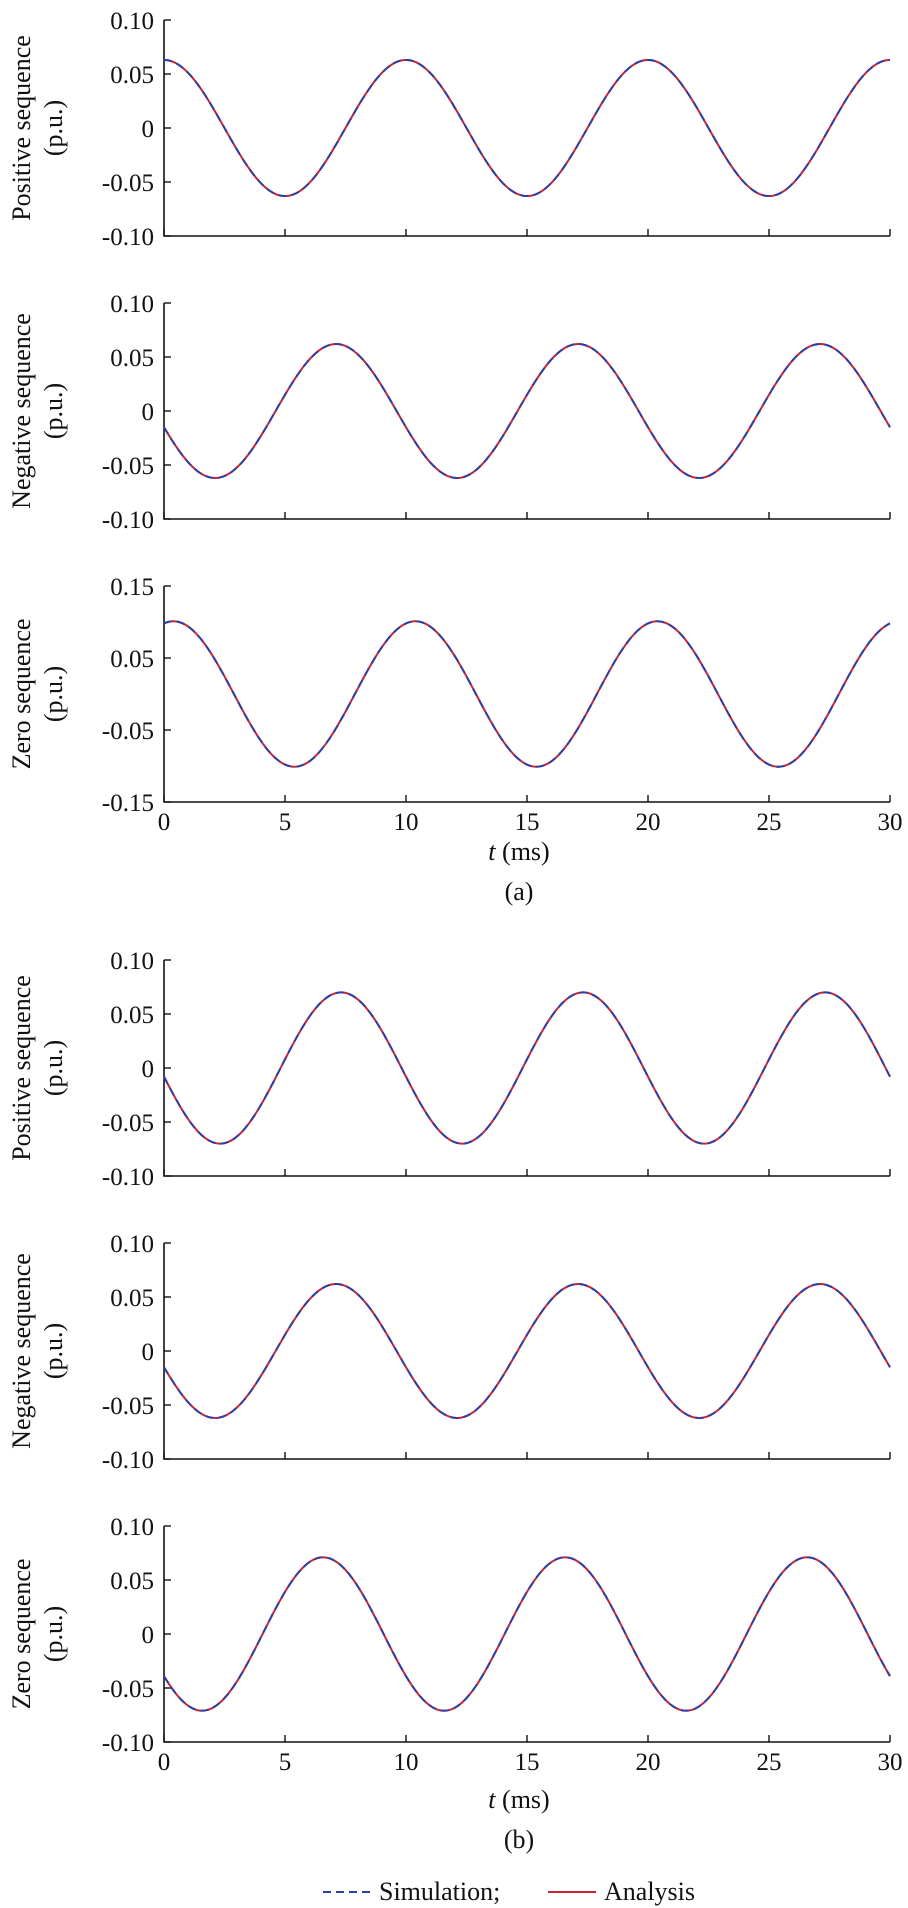  What do you see at coordinates (649, 1891) in the screenshot?
I see `legend-analysis-label: Analysis` at bounding box center [649, 1891].